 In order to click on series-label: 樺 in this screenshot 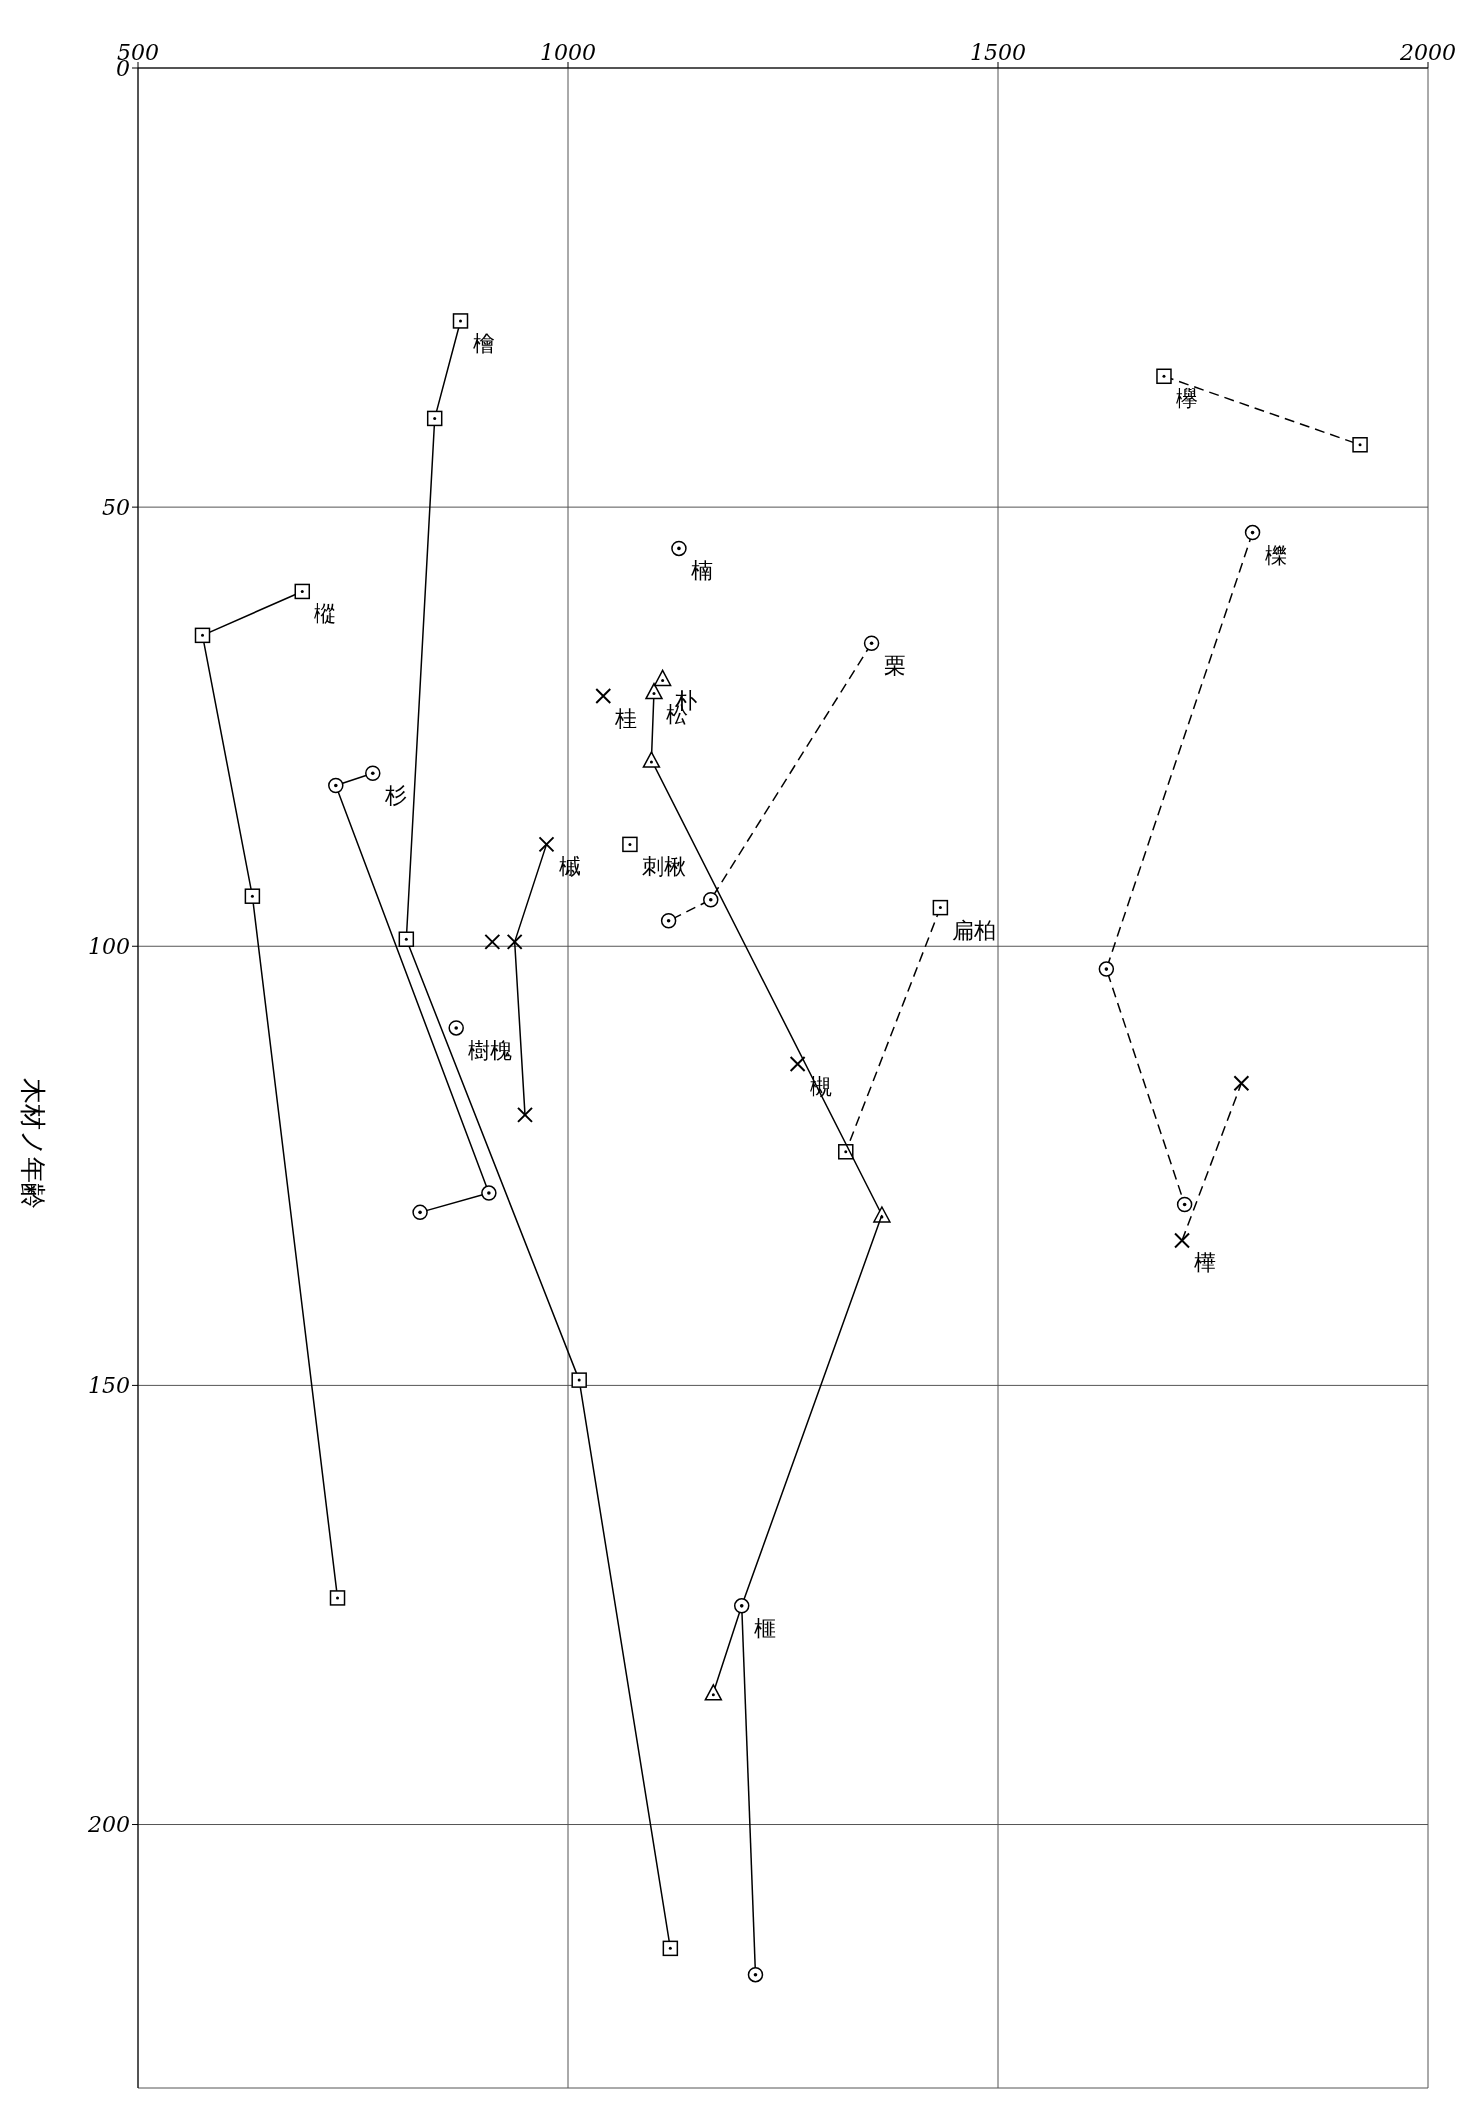, I will do `click(1205, 1263)`.